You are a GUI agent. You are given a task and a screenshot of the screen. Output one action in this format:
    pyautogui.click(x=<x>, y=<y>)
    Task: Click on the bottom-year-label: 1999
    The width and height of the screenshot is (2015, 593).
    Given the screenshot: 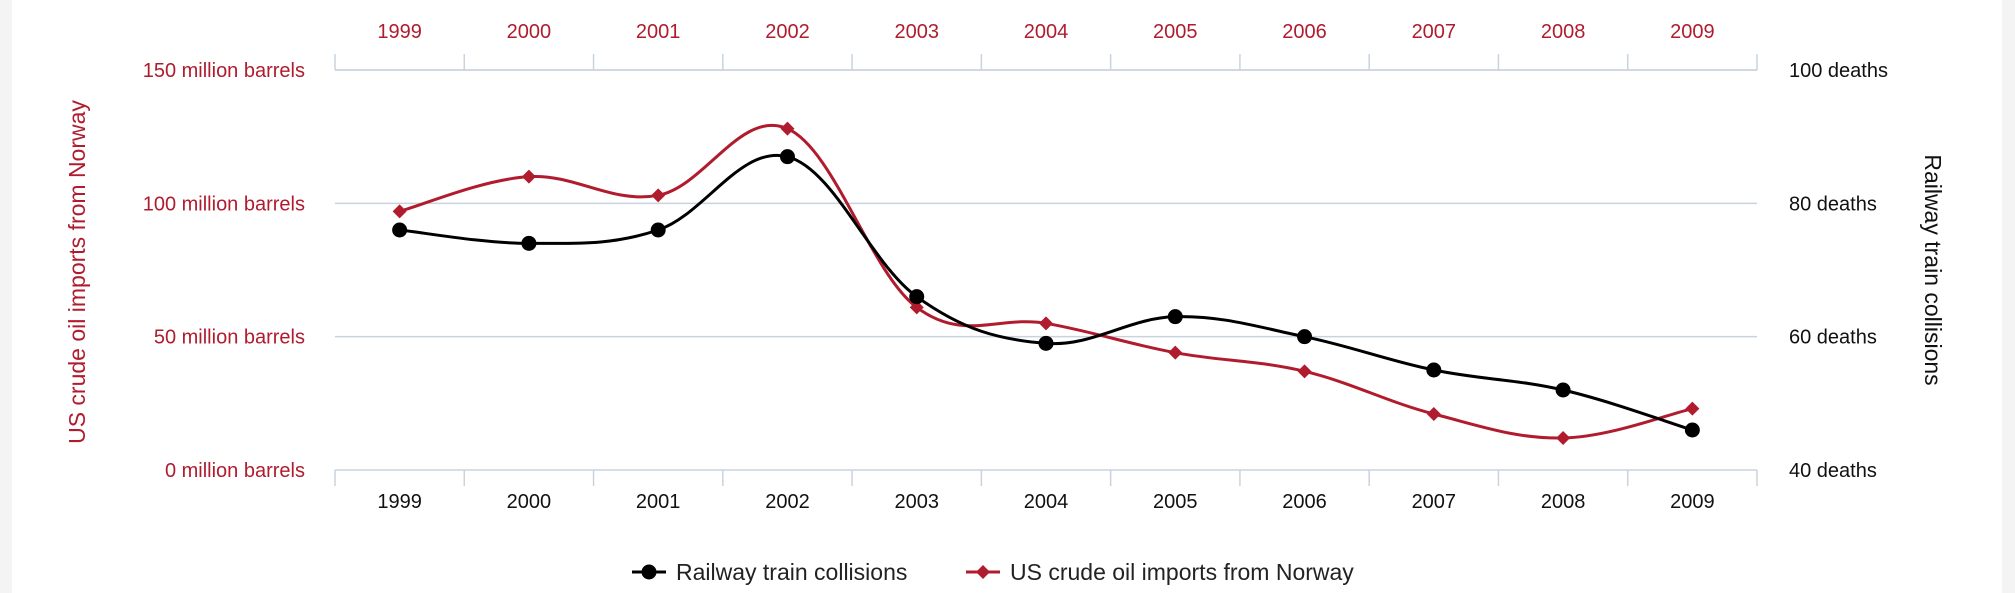 What is the action you would take?
    pyautogui.click(x=399, y=502)
    